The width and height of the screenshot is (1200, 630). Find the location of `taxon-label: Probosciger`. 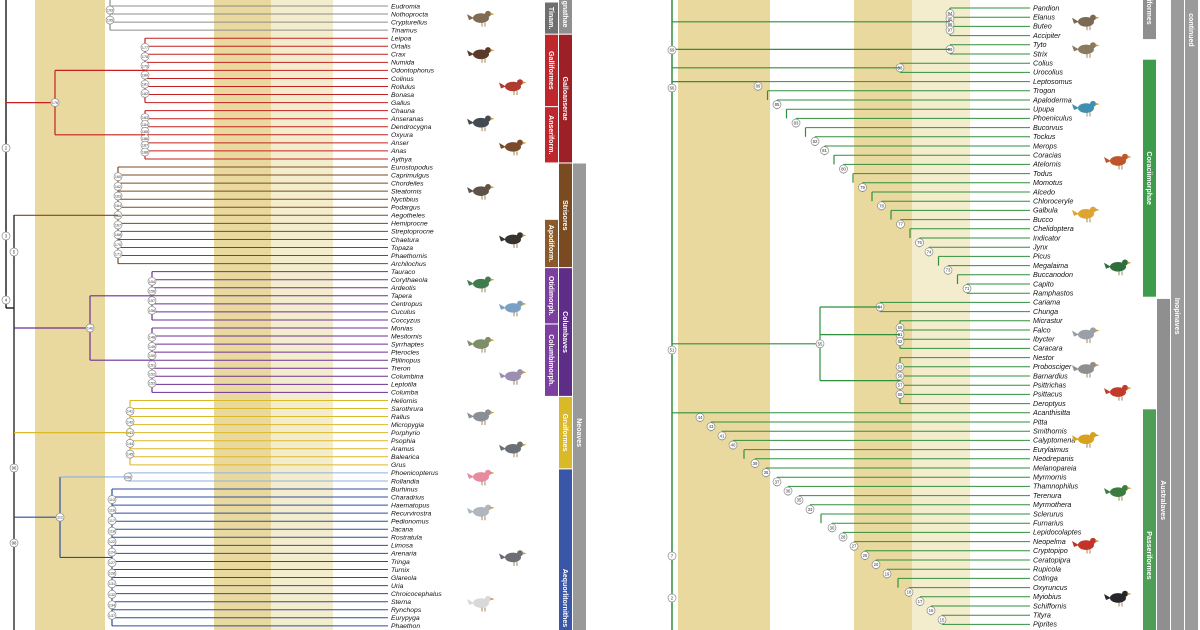

taxon-label: Probosciger is located at coordinates (1052, 366).